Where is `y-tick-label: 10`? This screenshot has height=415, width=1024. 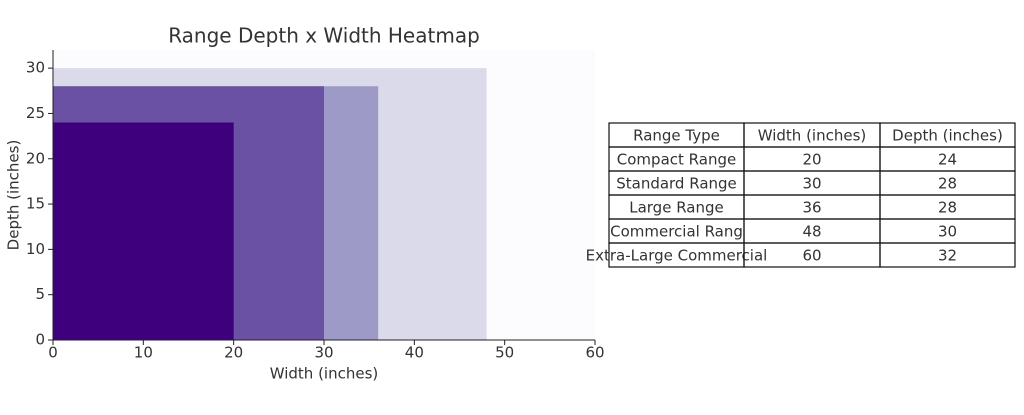
y-tick-label: 10 is located at coordinates (35, 249).